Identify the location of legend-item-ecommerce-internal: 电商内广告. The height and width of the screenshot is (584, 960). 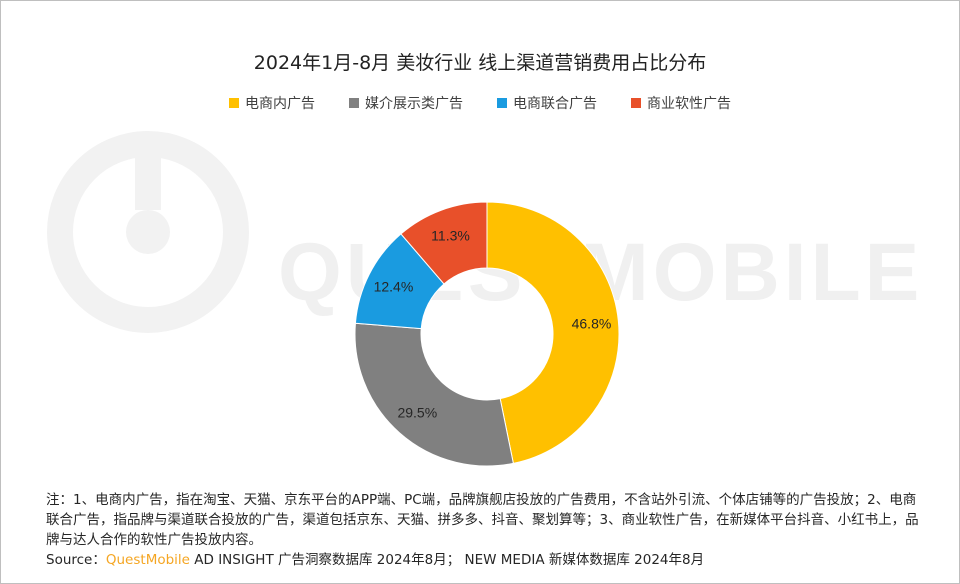
(272, 103).